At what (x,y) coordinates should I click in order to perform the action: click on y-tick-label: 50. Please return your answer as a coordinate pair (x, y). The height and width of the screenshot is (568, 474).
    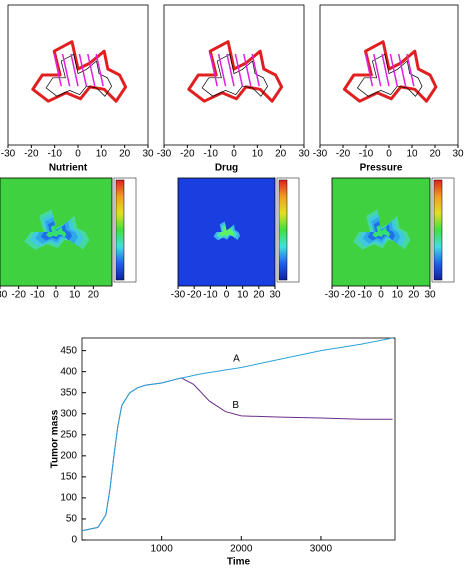
    Looking at the image, I should click on (72, 519).